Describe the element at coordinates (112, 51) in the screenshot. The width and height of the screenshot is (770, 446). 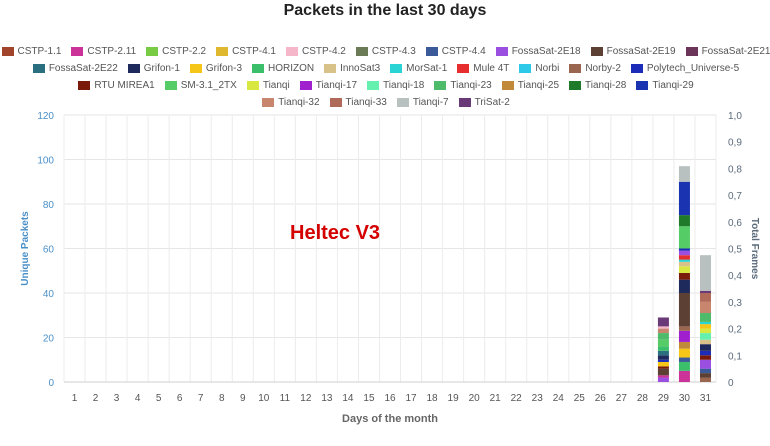
I see `legend-label: CSTP-2.11` at that location.